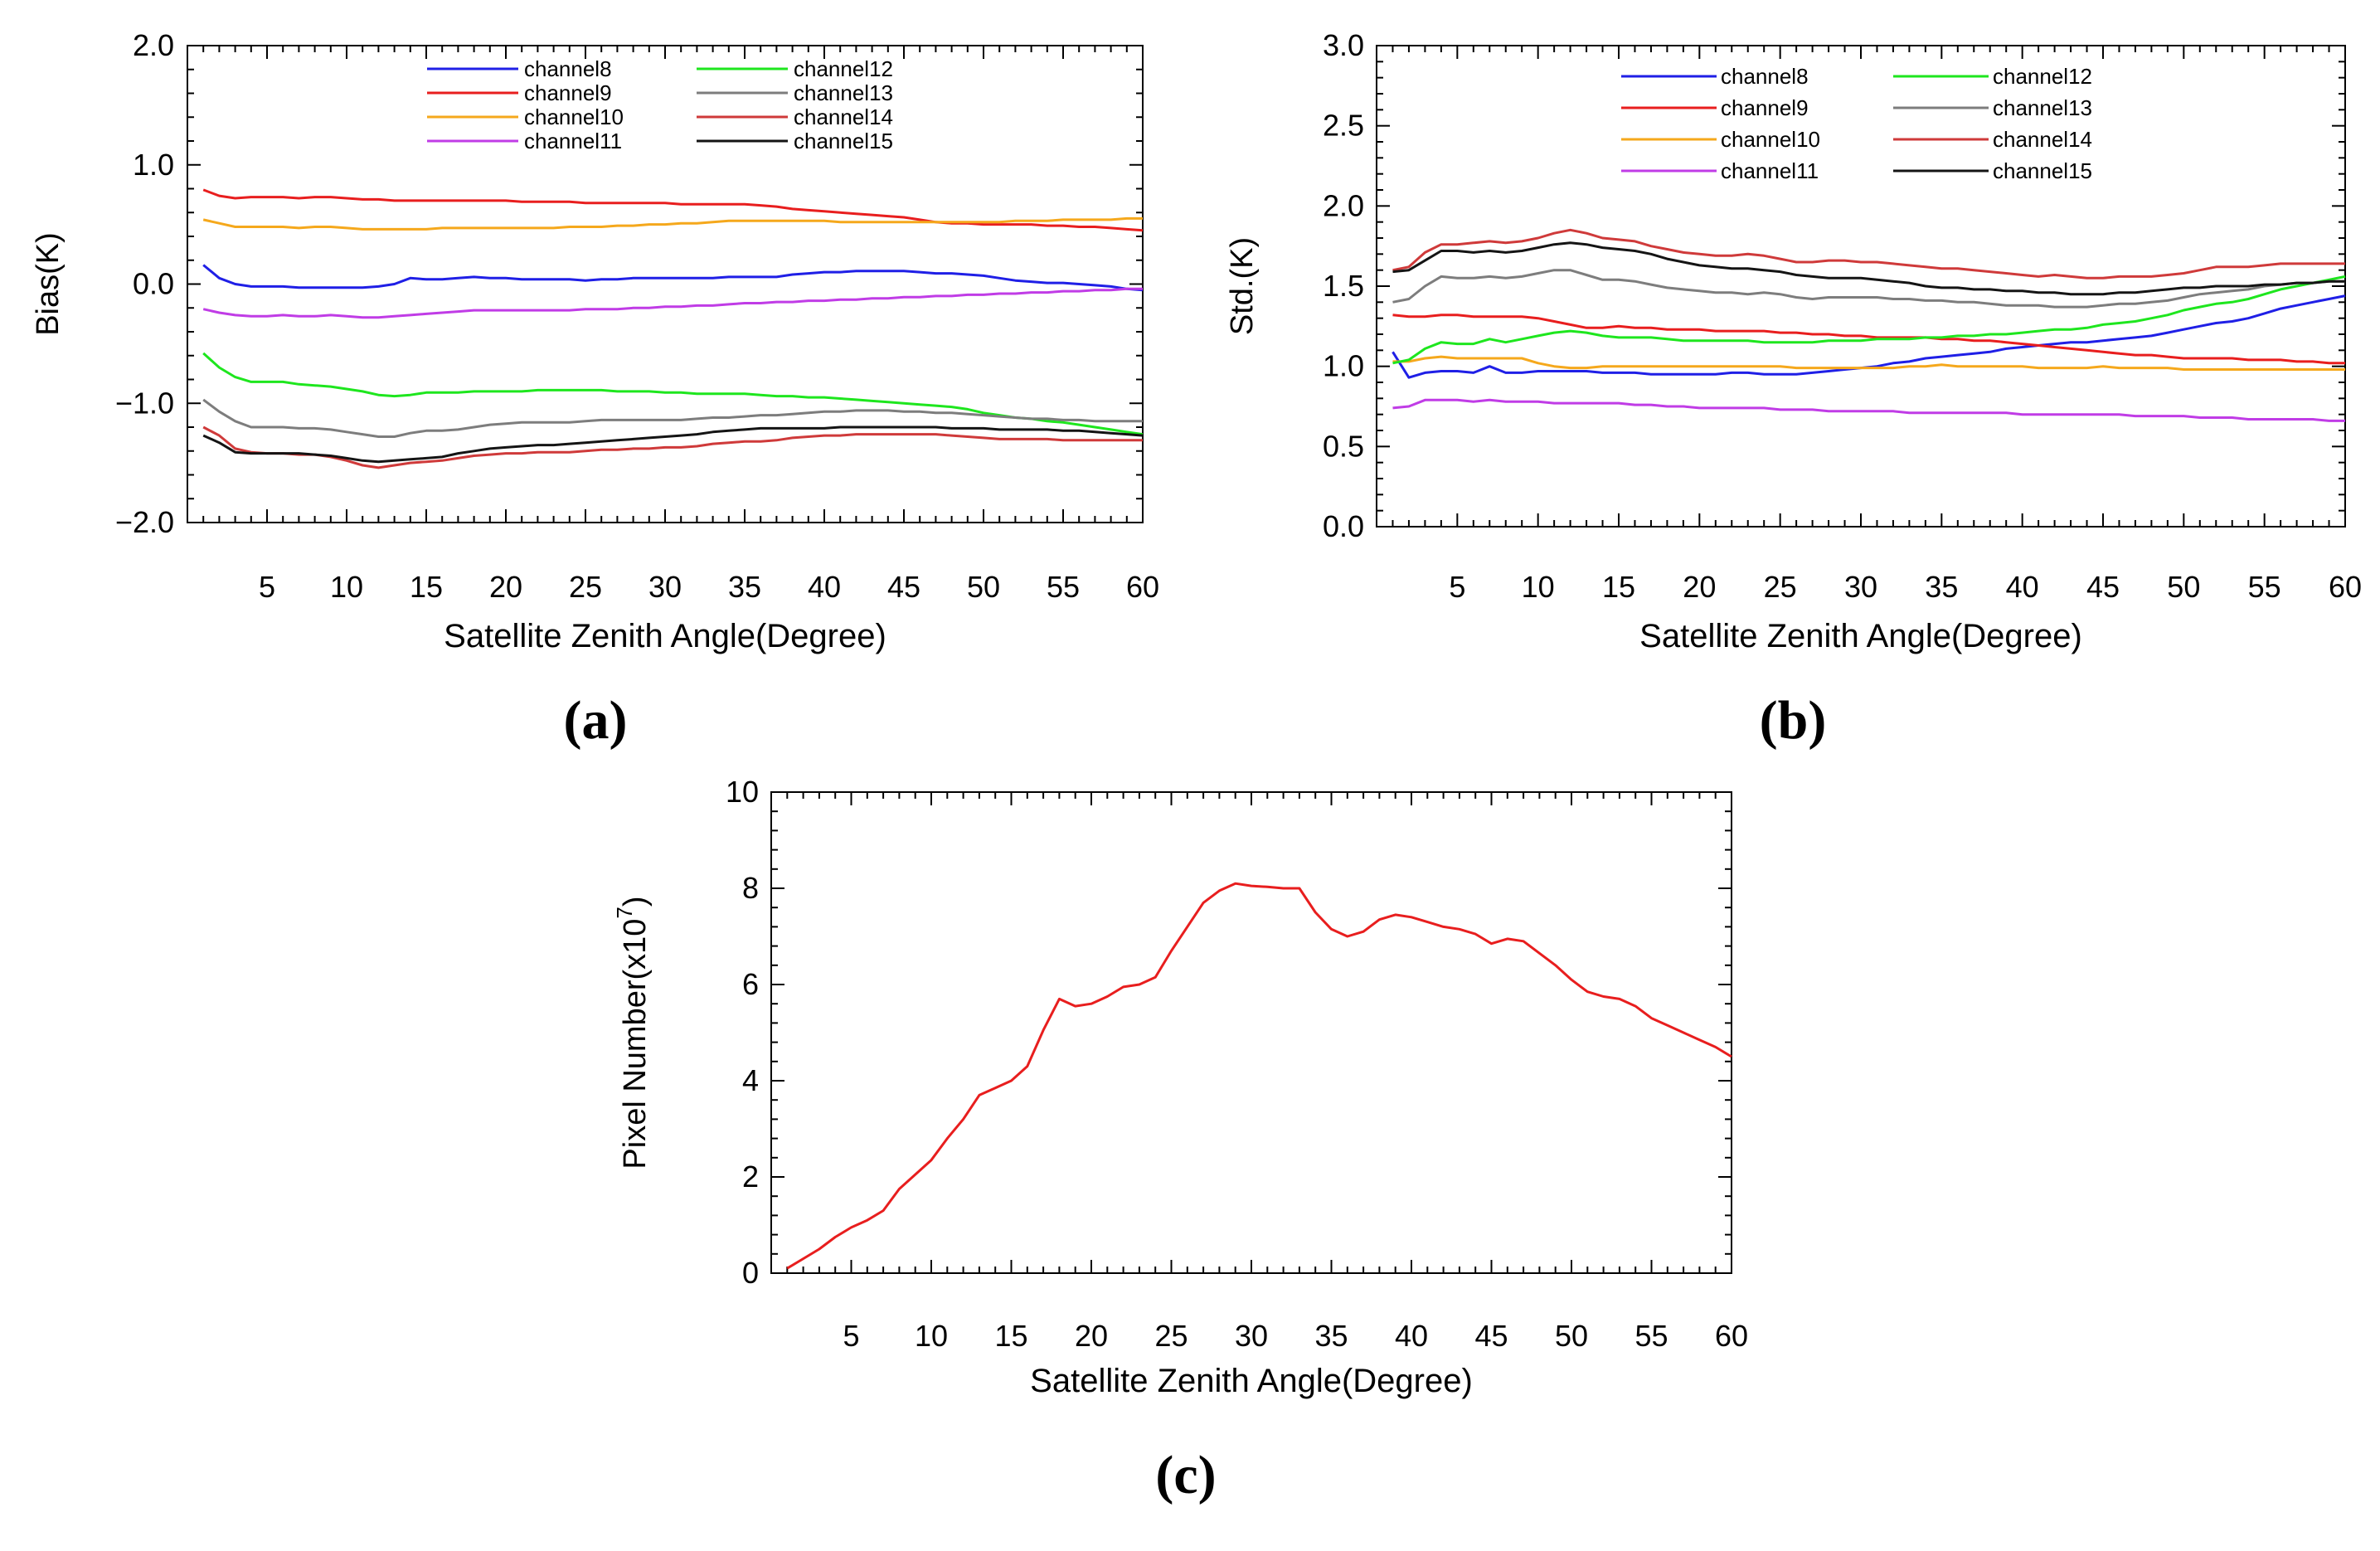 This screenshot has height=1551, width=2380. What do you see at coordinates (750, 1177) in the screenshot?
I see `y-tick-label: 2` at bounding box center [750, 1177].